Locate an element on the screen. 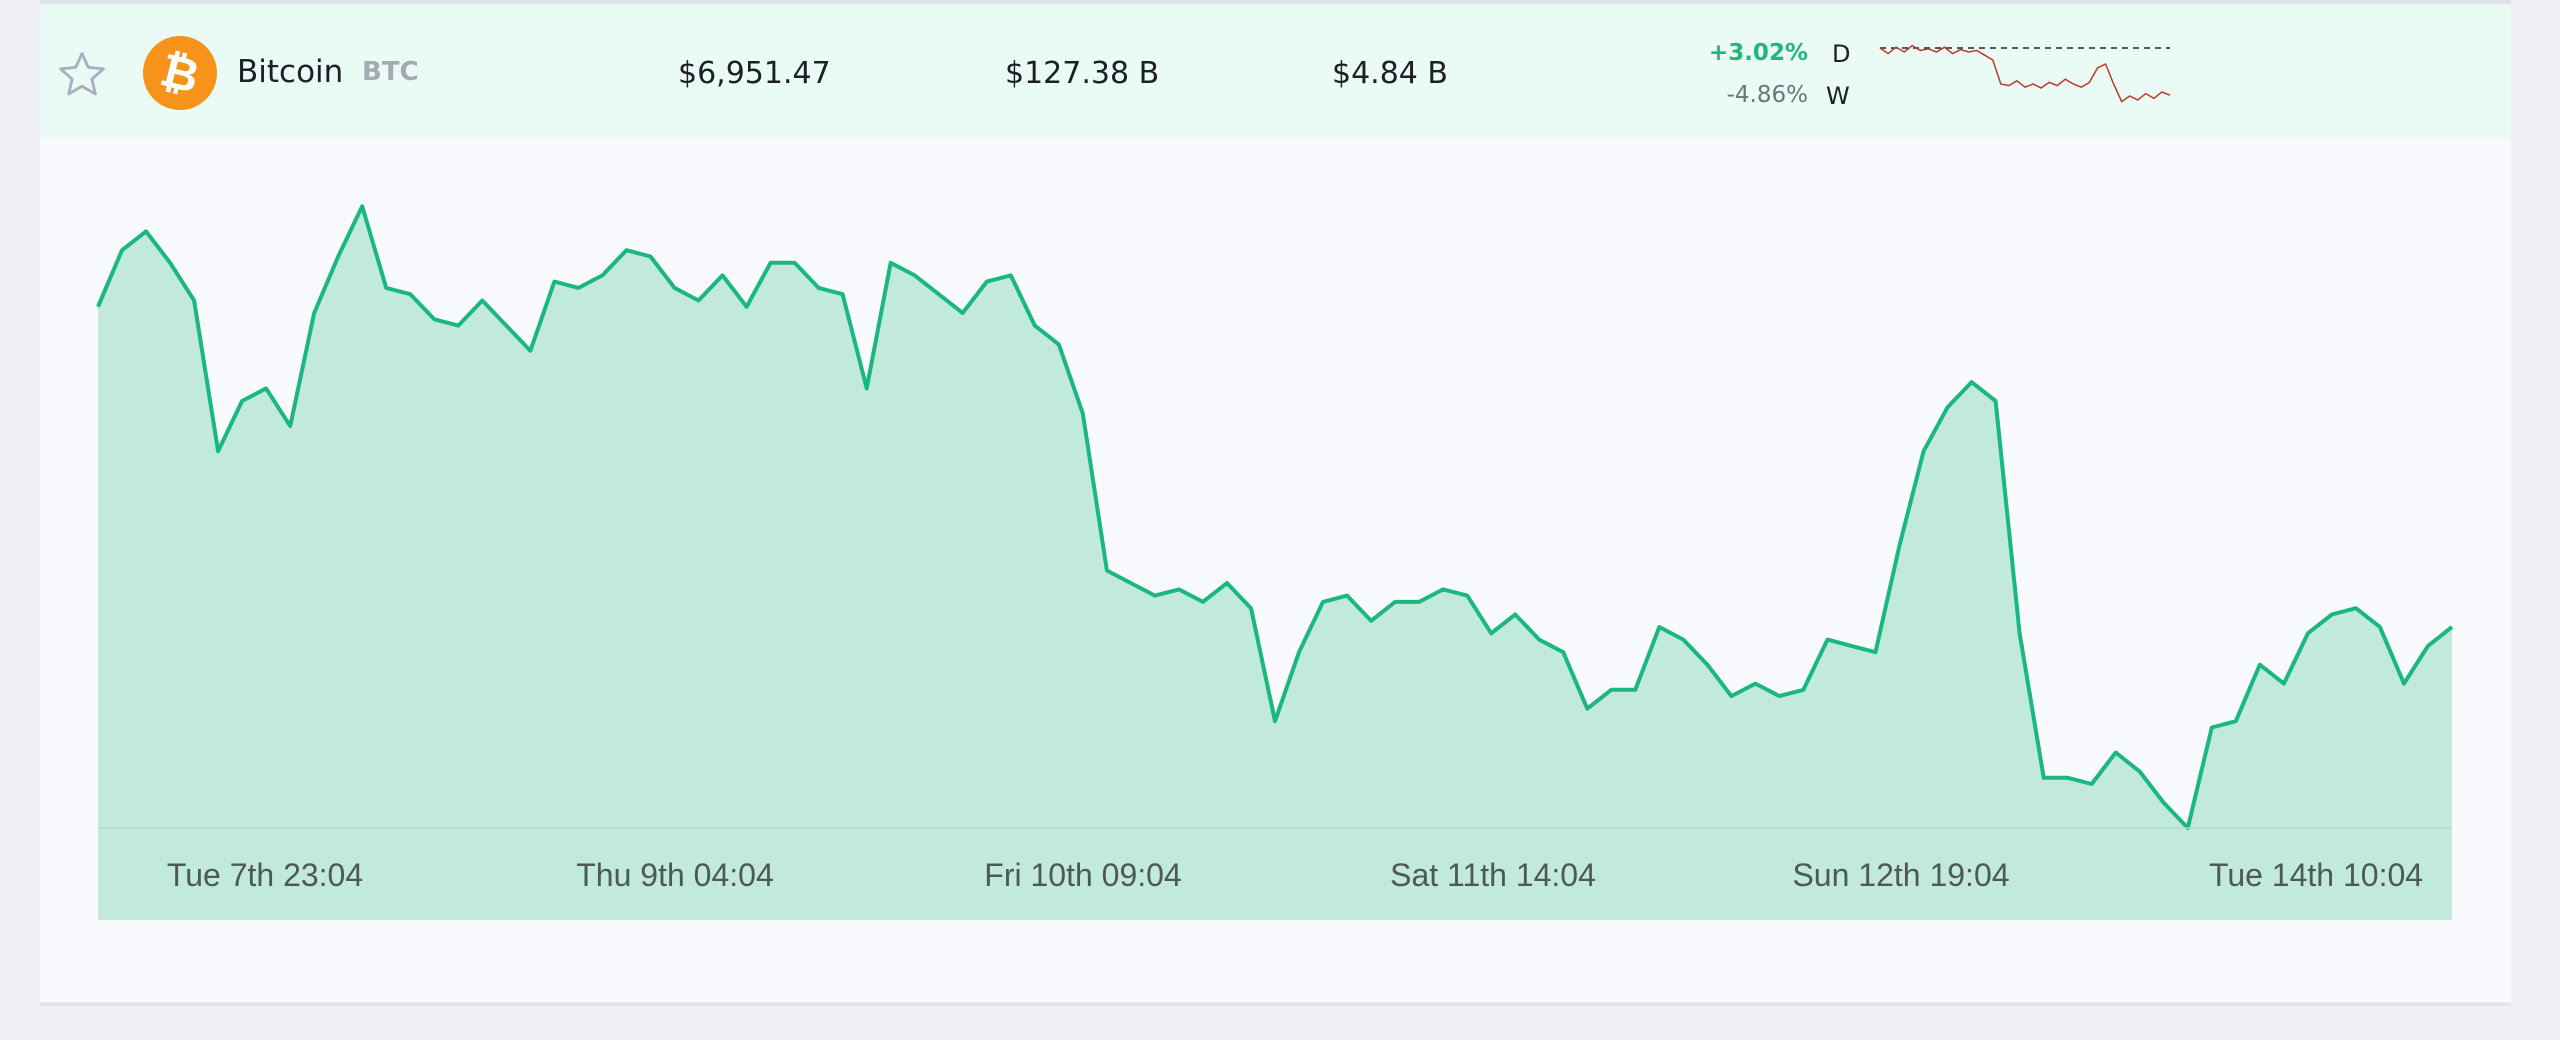 This screenshot has height=1040, width=2560. change-week-label: W is located at coordinates (1838, 96).